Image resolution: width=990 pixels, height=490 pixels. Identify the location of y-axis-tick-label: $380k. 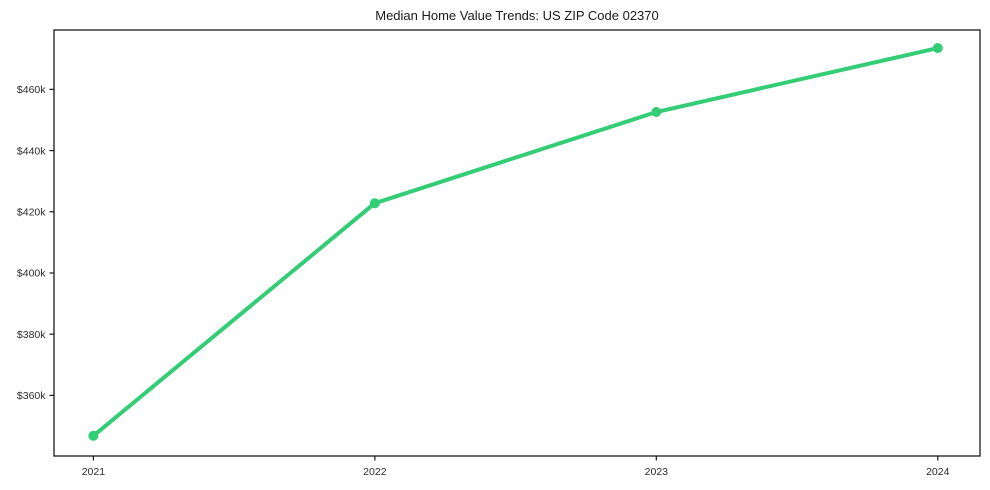
(31, 335).